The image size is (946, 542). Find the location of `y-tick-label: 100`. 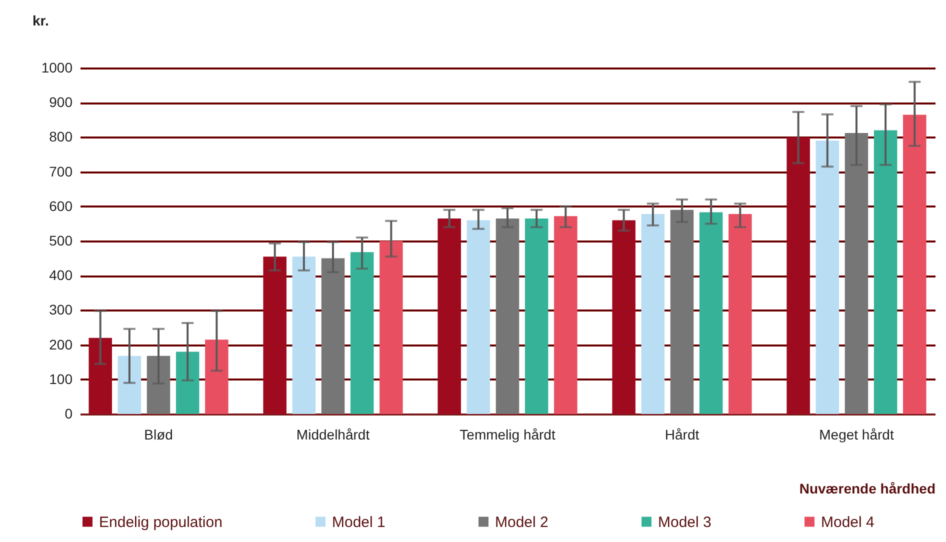

y-tick-label: 100 is located at coordinates (61, 378).